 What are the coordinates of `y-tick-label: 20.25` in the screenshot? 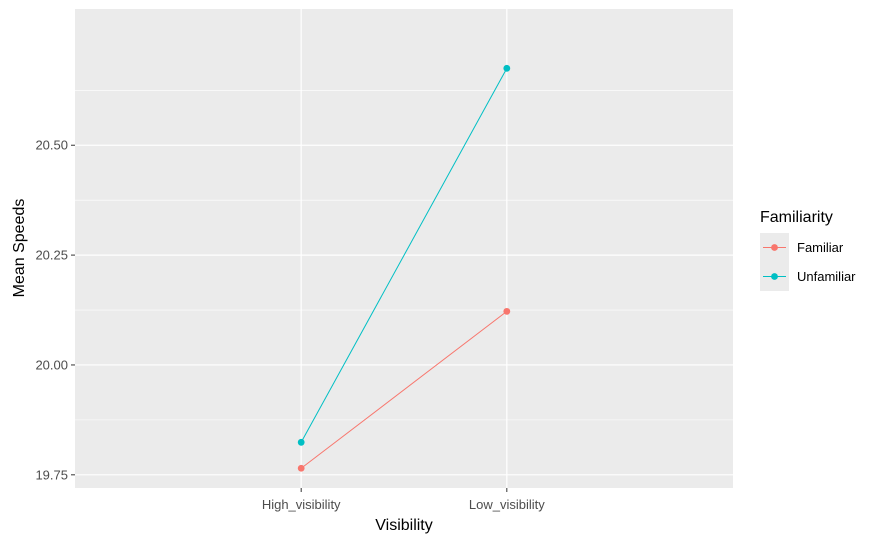 It's located at (51, 255).